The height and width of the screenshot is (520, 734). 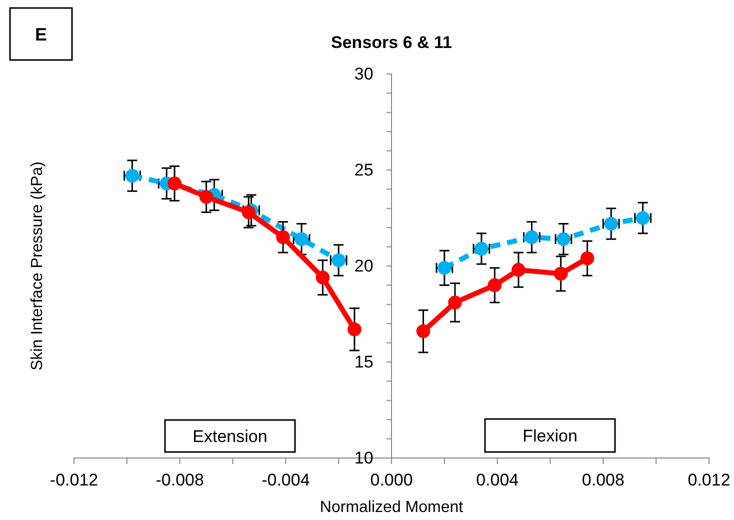 I want to click on y-tick-label: 10, so click(x=364, y=458).